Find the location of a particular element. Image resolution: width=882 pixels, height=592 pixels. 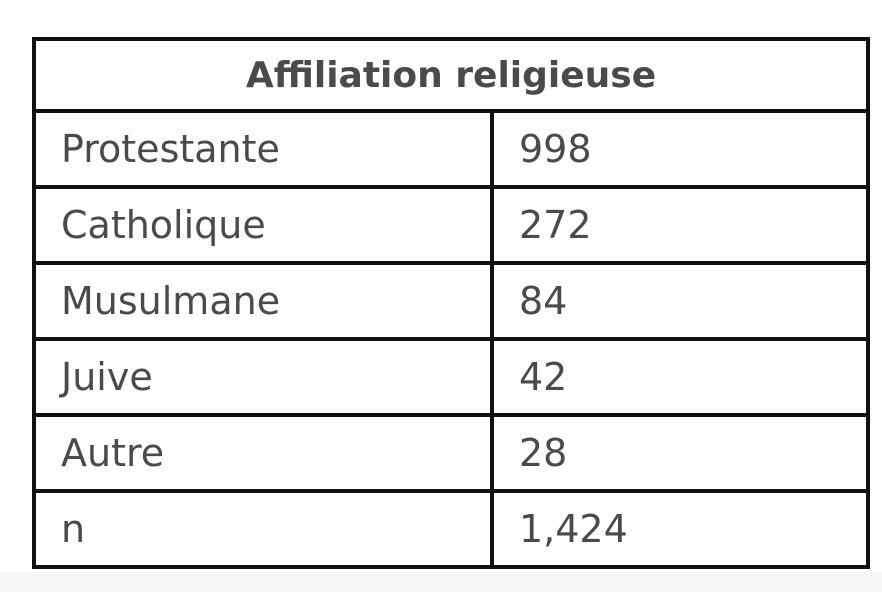

table-row: Musulmane 84 is located at coordinates (451, 301).